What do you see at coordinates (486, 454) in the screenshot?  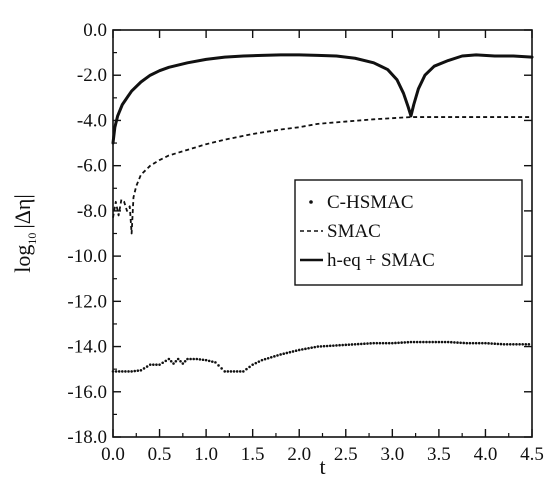 I see `x-tick-label: 4.0` at bounding box center [486, 454].